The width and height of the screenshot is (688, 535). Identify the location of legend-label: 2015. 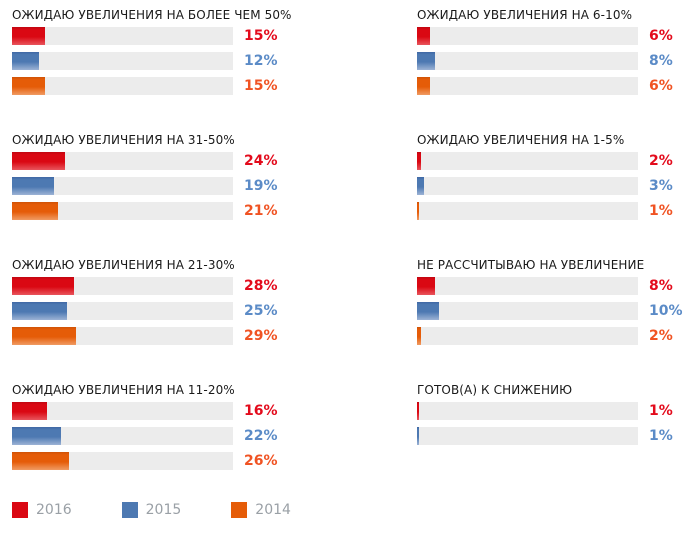
(163, 510).